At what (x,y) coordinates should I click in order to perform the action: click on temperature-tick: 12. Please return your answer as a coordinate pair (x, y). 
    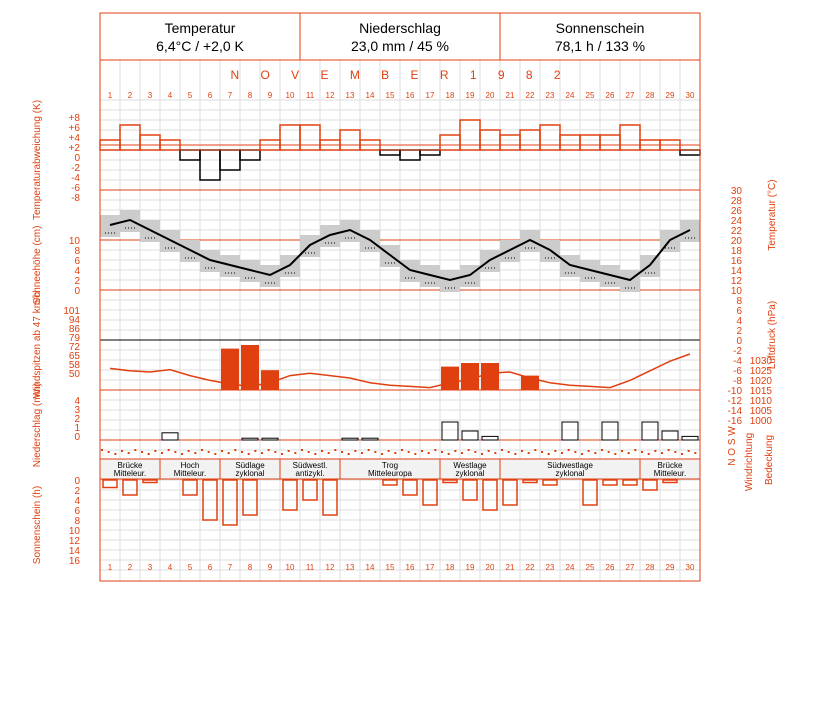
    Looking at the image, I should click on (737, 281).